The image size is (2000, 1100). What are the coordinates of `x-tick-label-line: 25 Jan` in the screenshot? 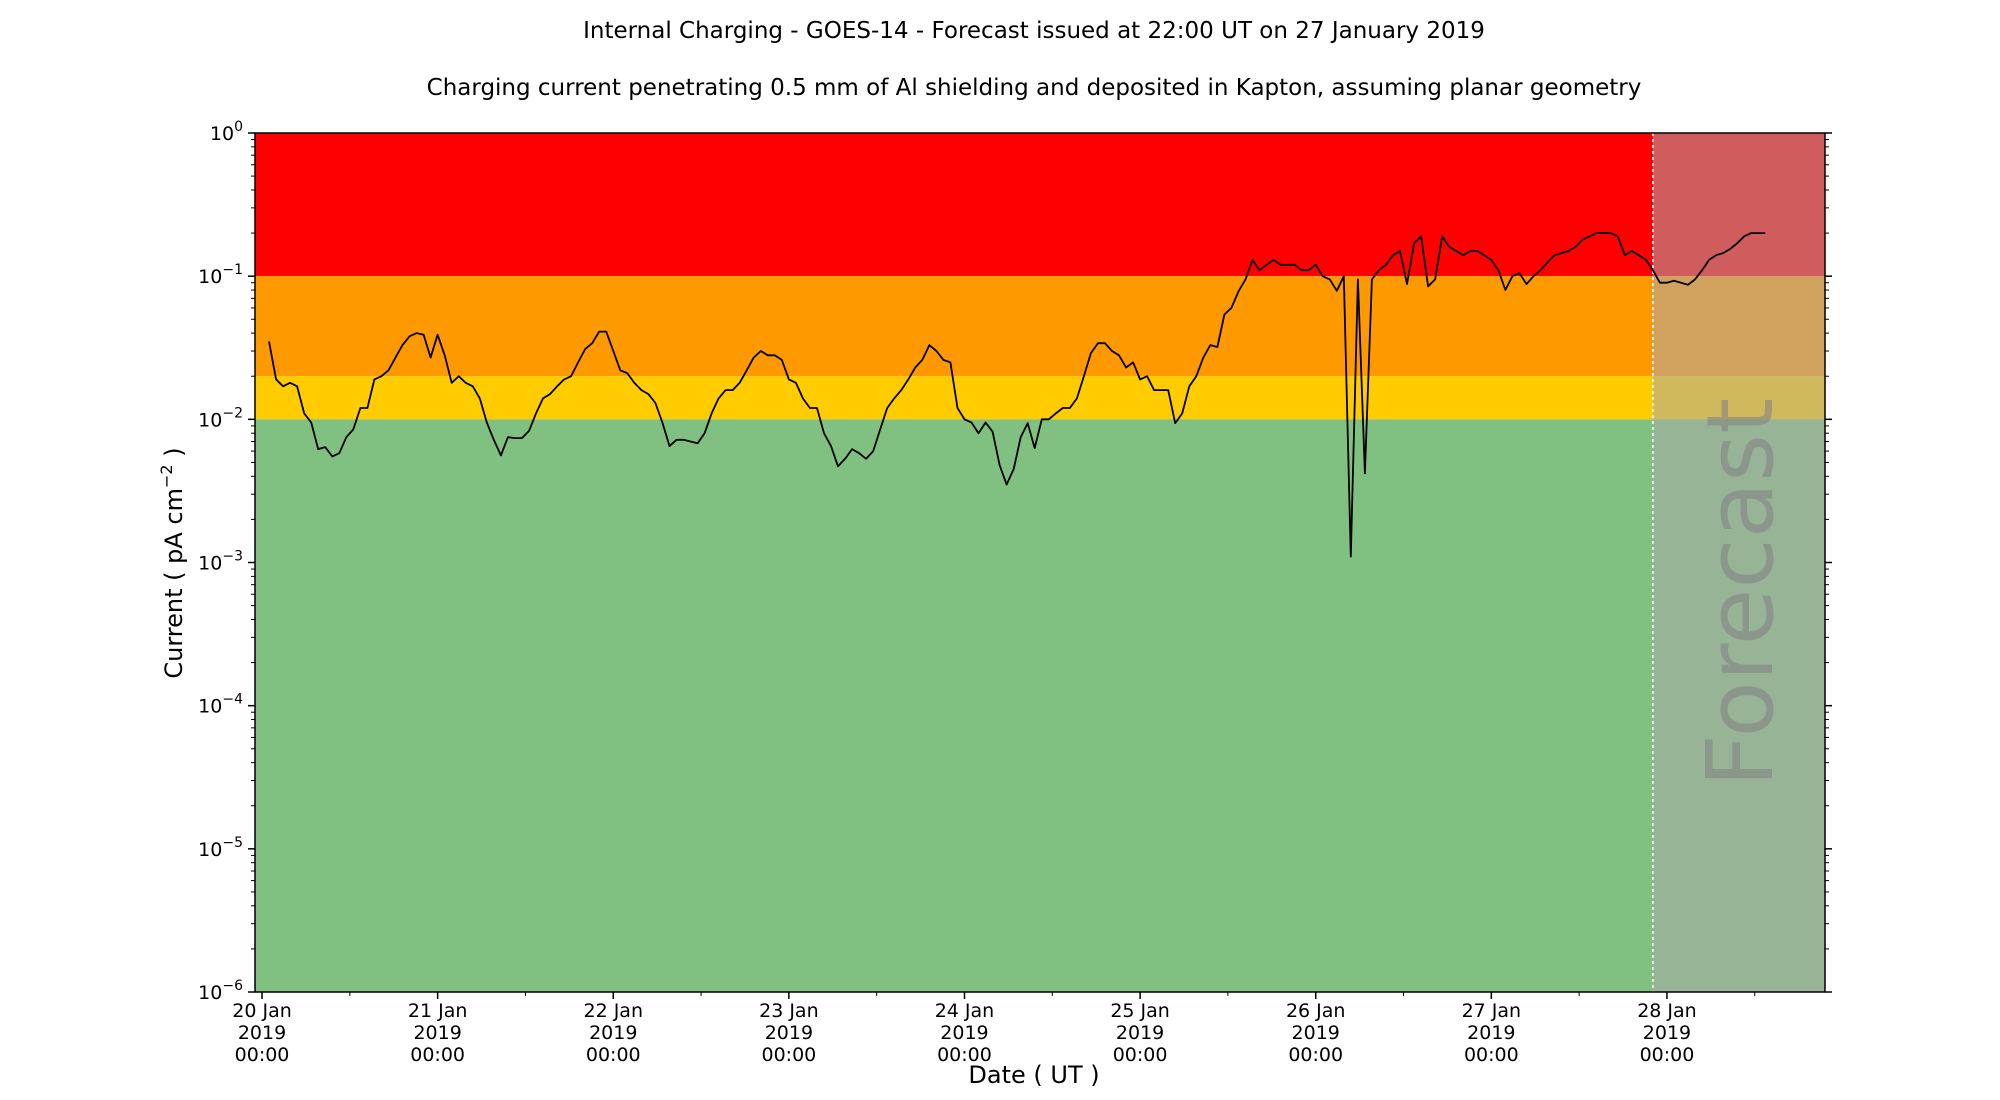 It's located at (1140, 1011).